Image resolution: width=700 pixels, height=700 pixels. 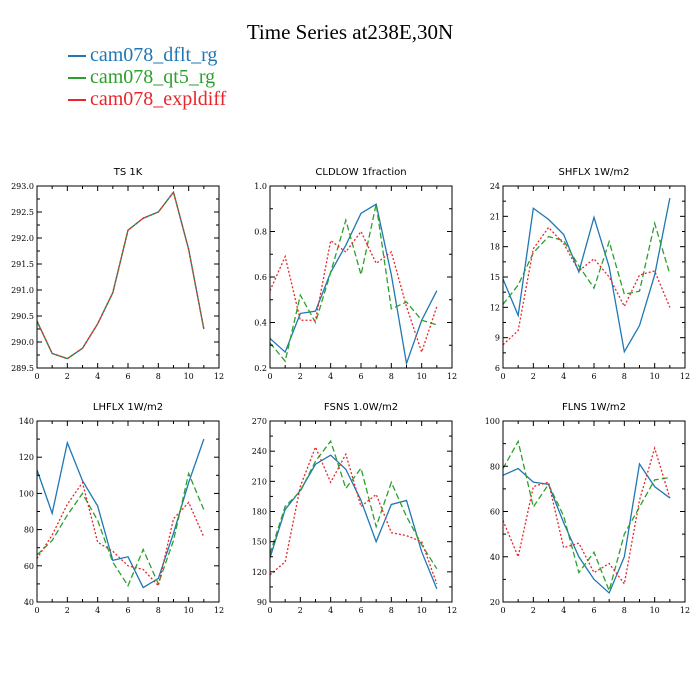 I want to click on y-tick-label: 292.0, so click(x=22, y=238).